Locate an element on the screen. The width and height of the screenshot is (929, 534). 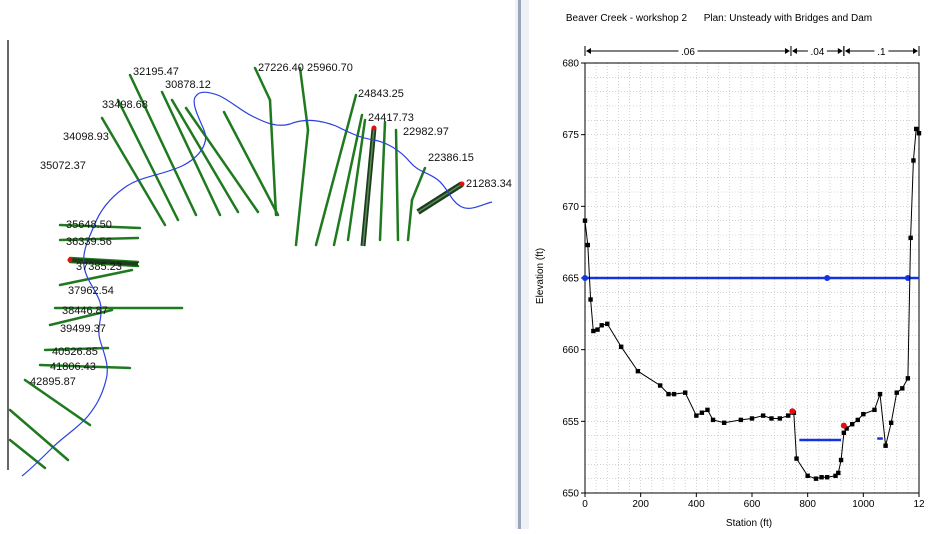
x-tick-label: 12 is located at coordinates (919, 504).